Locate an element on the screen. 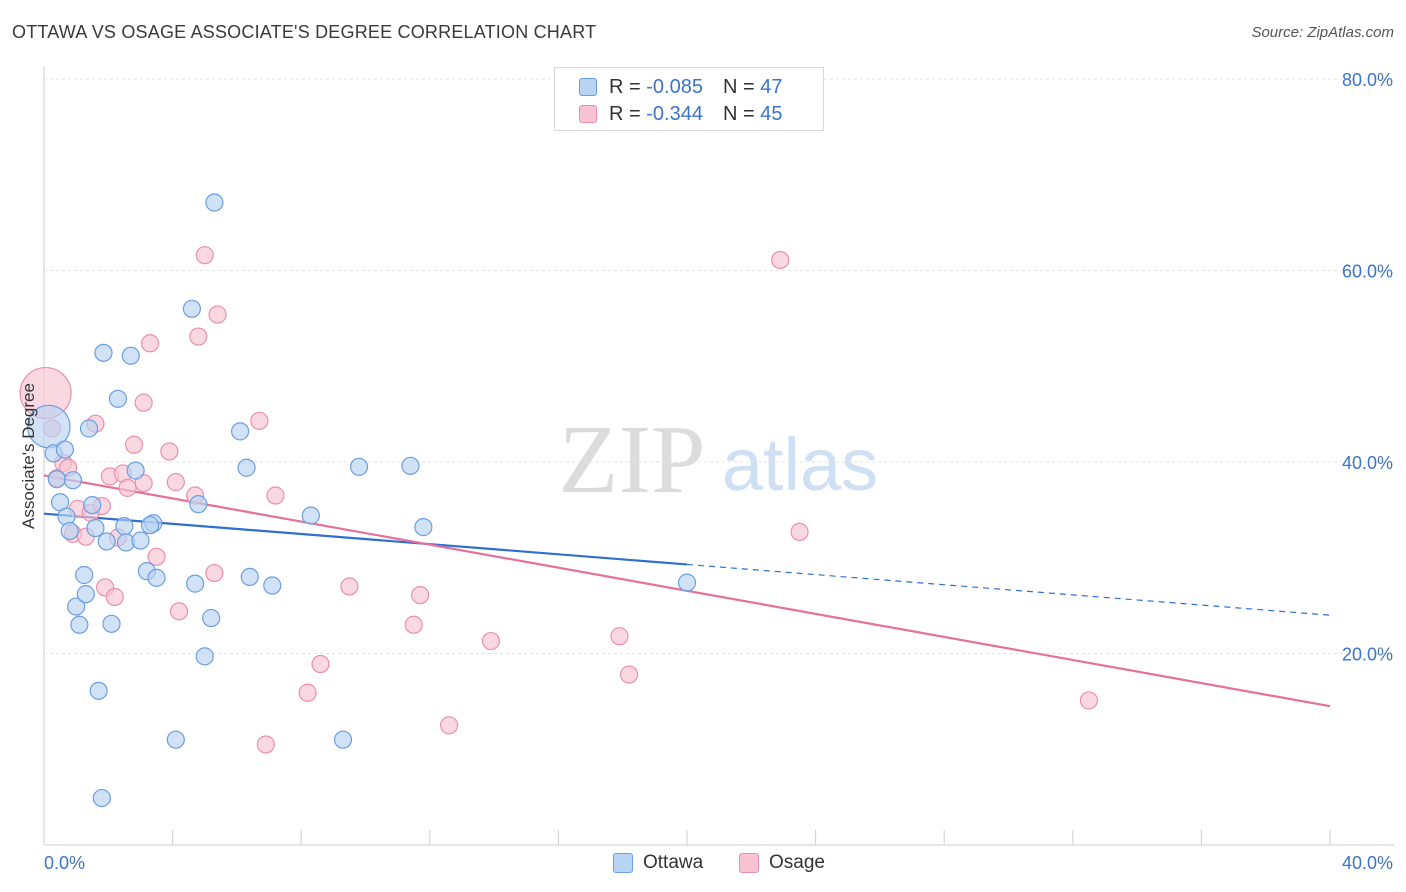 Image resolution: width=1406 pixels, height=892 pixels. series-legend: Ottawa Osage is located at coordinates (703, 865).